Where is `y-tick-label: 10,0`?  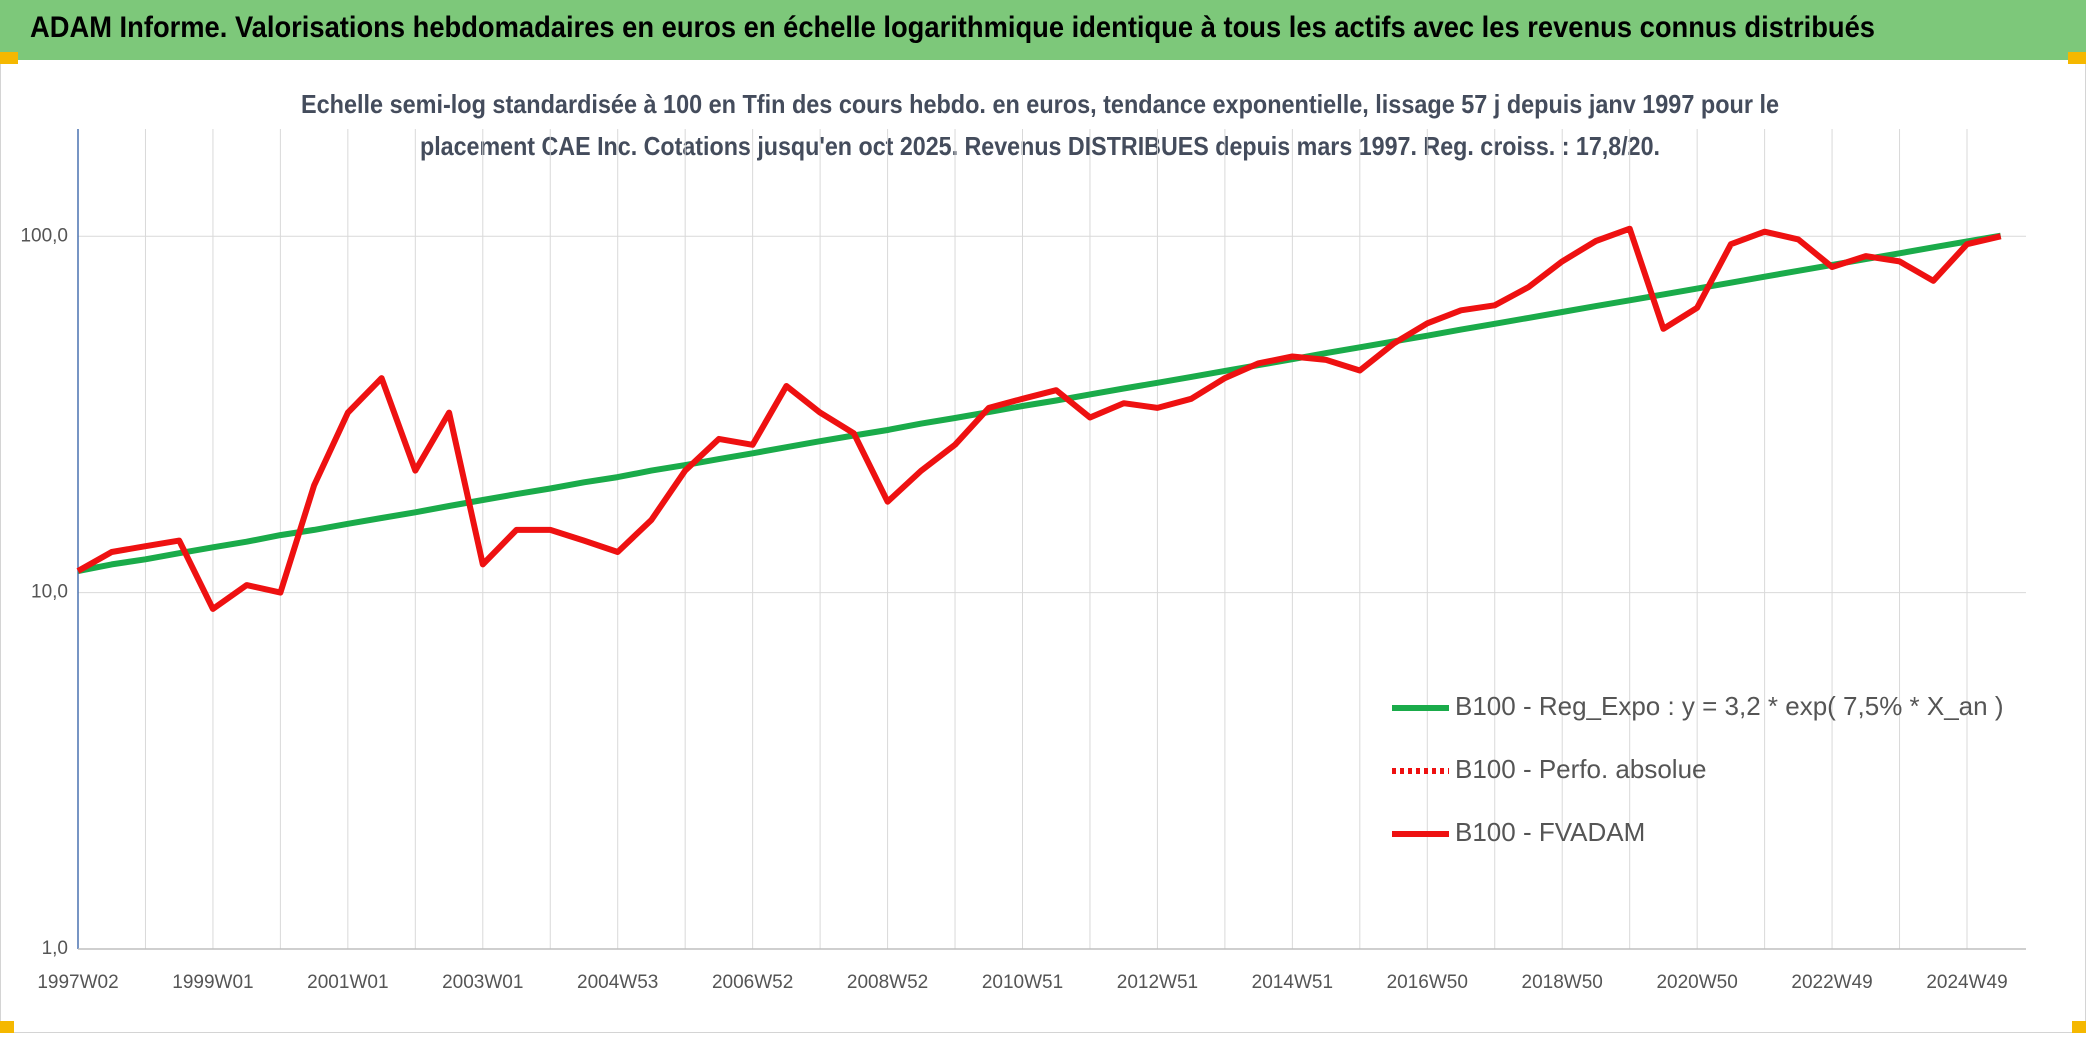
y-tick-label: 10,0 is located at coordinates (49, 592).